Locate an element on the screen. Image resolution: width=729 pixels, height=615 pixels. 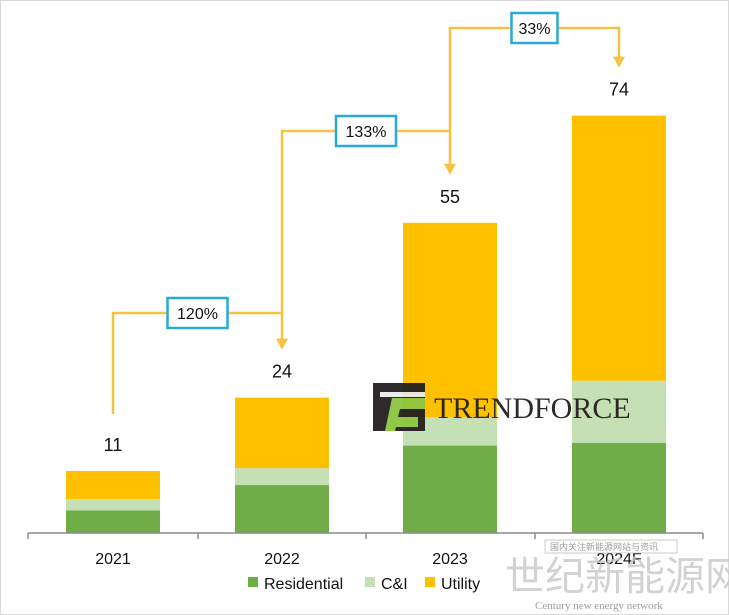
legend-item-ci: C&I is located at coordinates (386, 584).